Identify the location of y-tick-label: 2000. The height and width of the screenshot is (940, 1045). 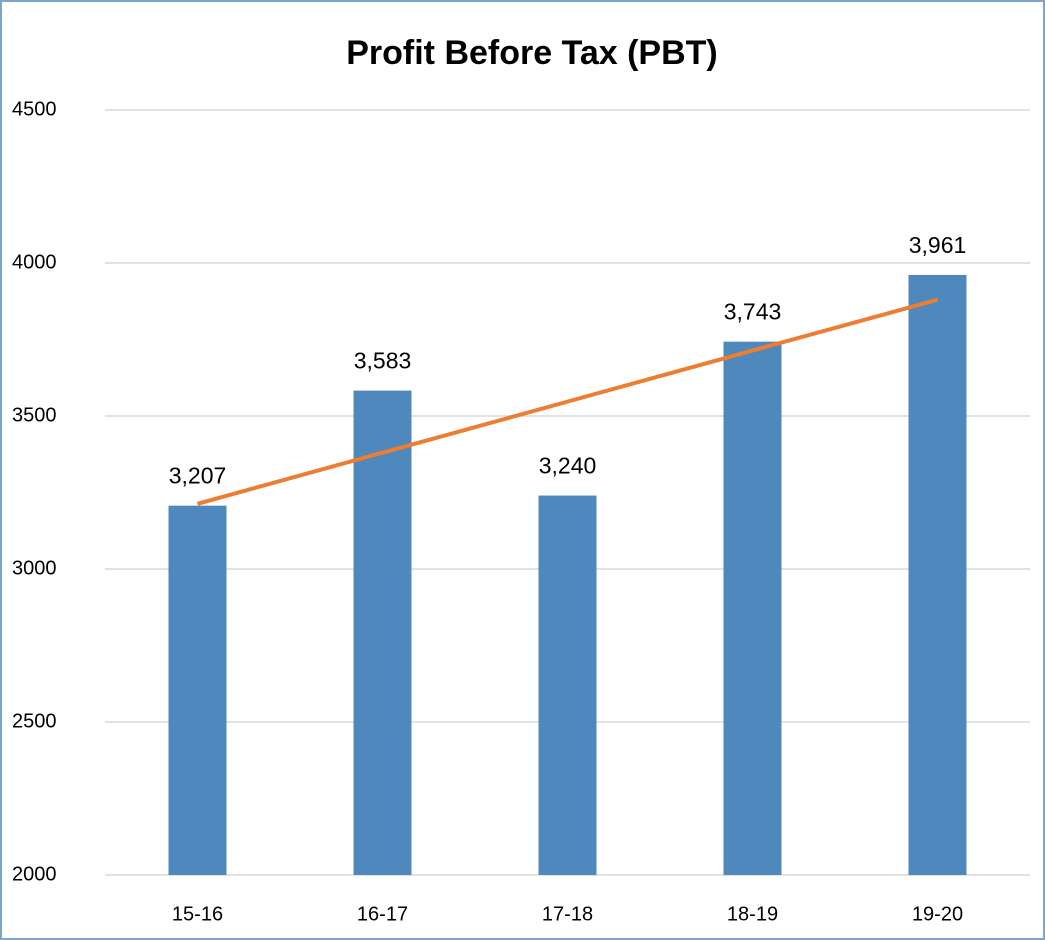
(34, 874).